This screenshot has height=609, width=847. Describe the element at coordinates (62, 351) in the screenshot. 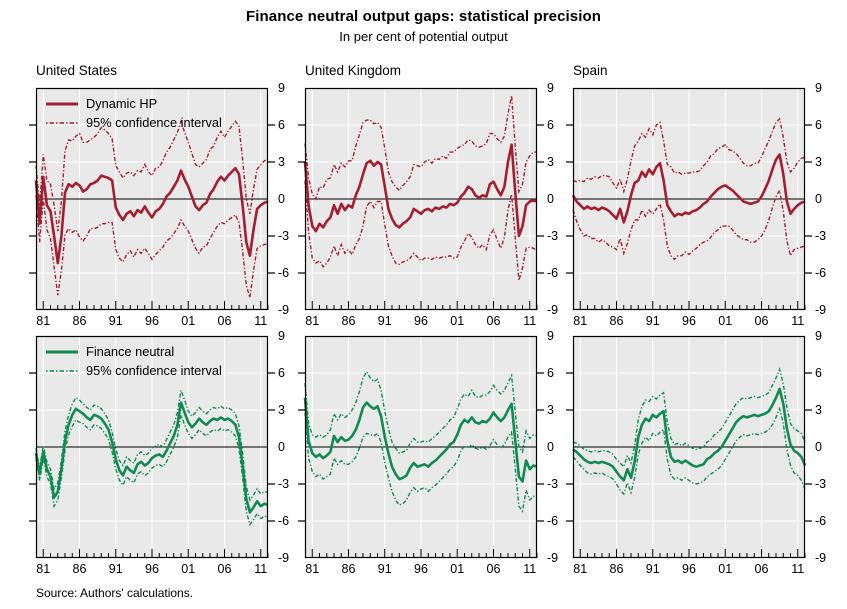

I see `legend-solid-line-swatch` at that location.